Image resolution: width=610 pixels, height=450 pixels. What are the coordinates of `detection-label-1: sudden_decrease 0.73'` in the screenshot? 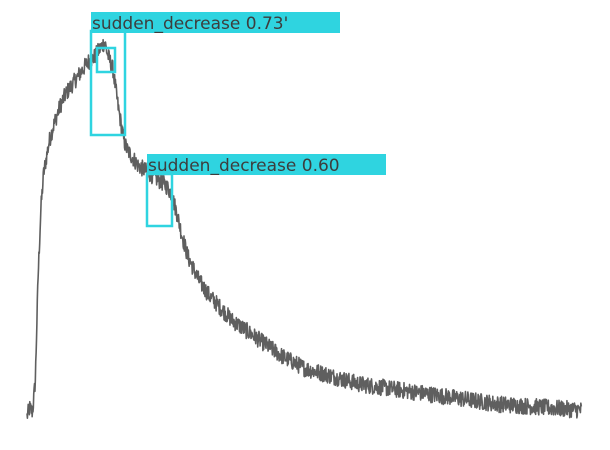 It's located at (190, 24).